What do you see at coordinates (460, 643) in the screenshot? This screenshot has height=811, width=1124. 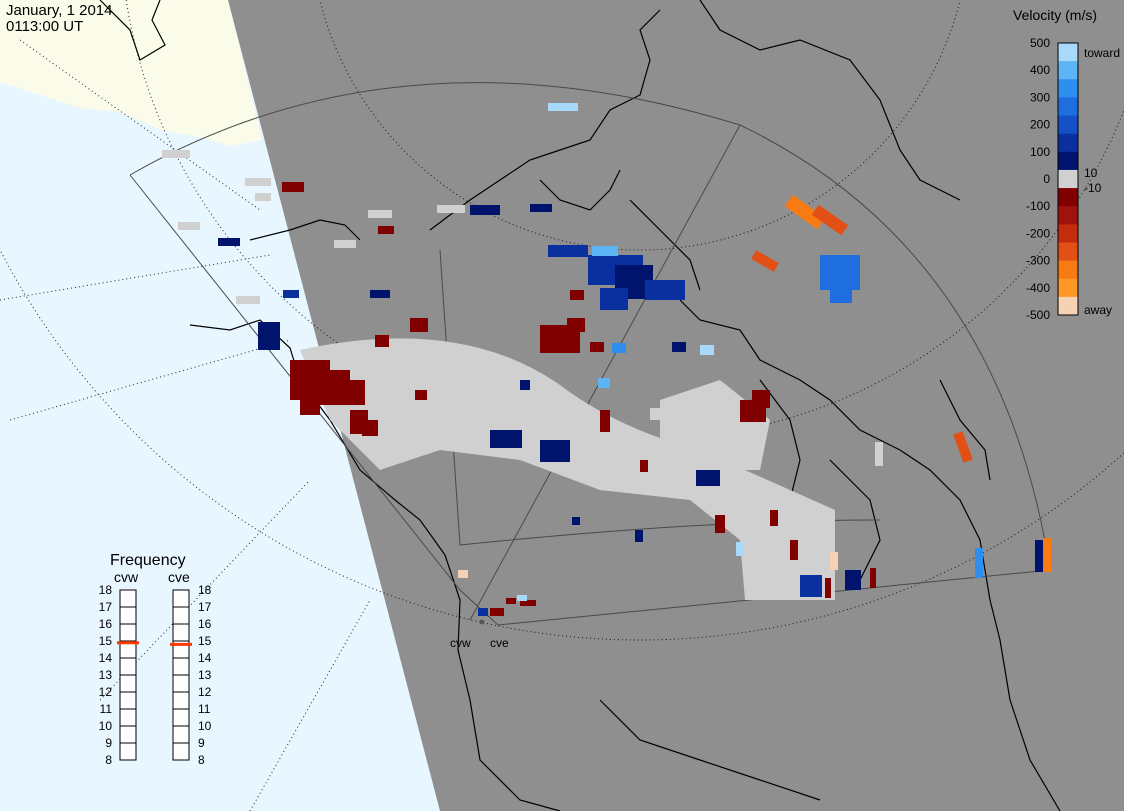 I see `radar-site-cvw-label: cvw` at bounding box center [460, 643].